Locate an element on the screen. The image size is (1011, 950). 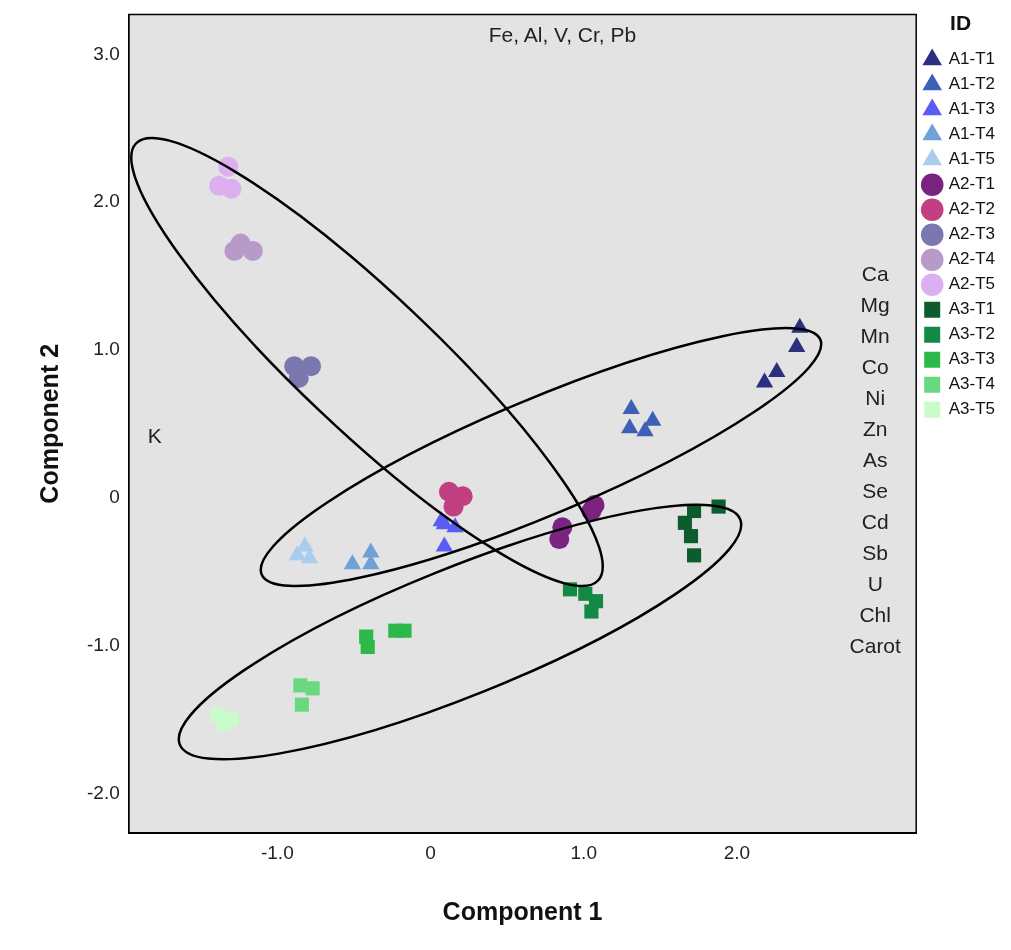
y-tick-label: 2.0 is located at coordinates (106, 201).